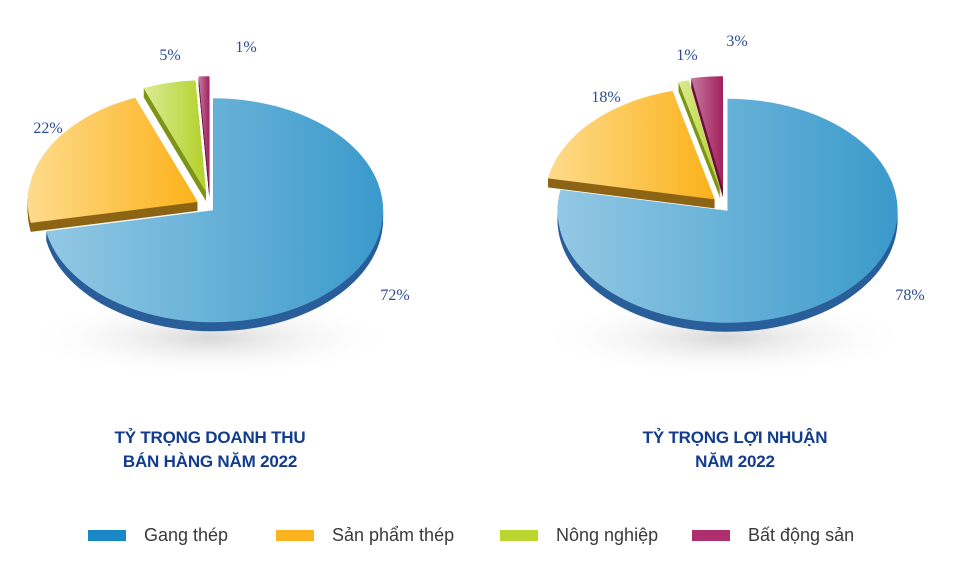  Describe the element at coordinates (245, 47) in the screenshot. I see `data-label-bat-dong-san: 1%` at that location.